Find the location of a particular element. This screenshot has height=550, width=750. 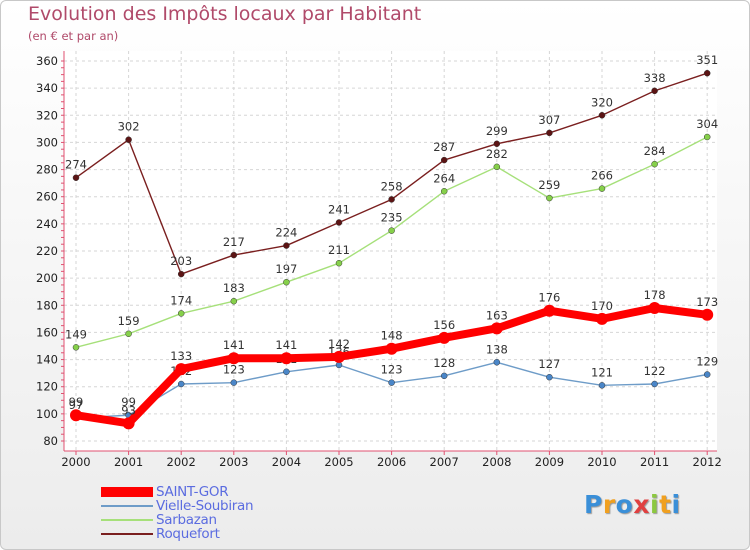

data-label-roquefort: 241 is located at coordinates (339, 210).